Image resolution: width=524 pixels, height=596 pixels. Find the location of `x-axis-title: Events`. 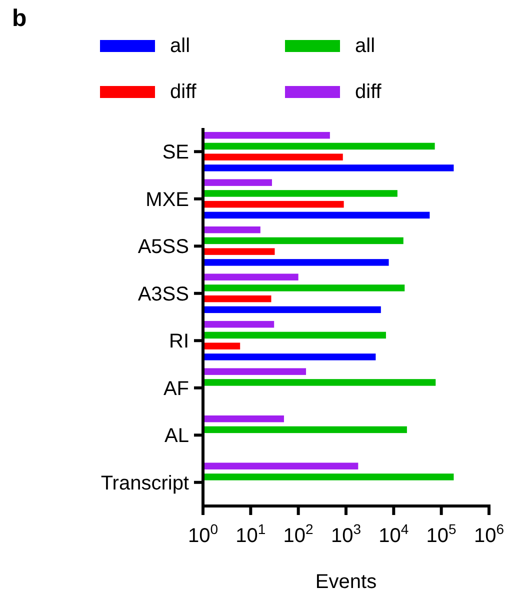

x-axis-title: Events is located at coordinates (346, 582).